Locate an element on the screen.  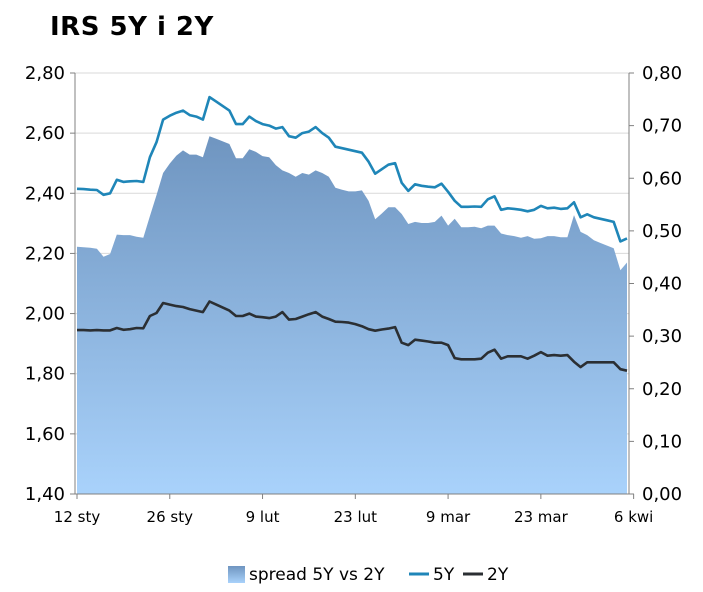
legend-swatch-spread is located at coordinates (236, 574).